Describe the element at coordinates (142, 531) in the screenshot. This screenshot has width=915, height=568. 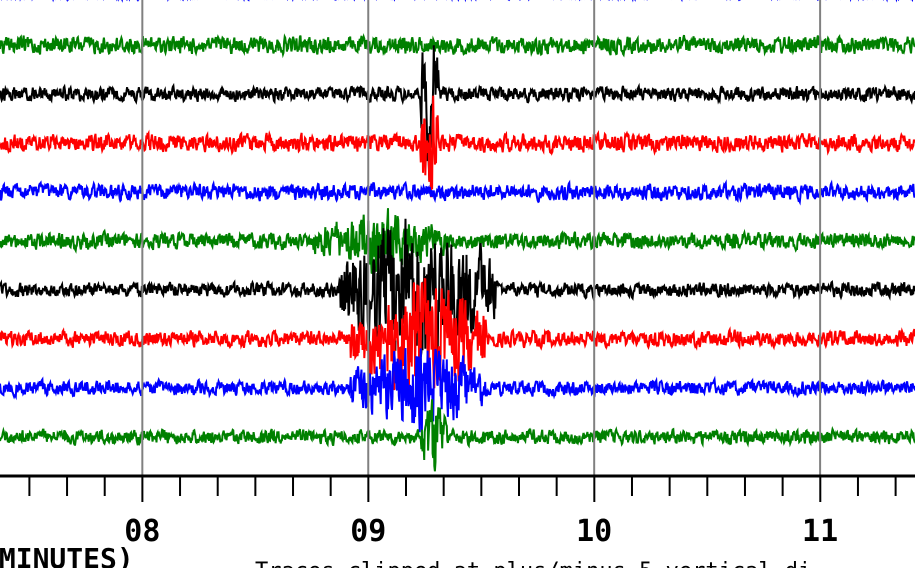
I see `tick-label-08: 08` at that location.